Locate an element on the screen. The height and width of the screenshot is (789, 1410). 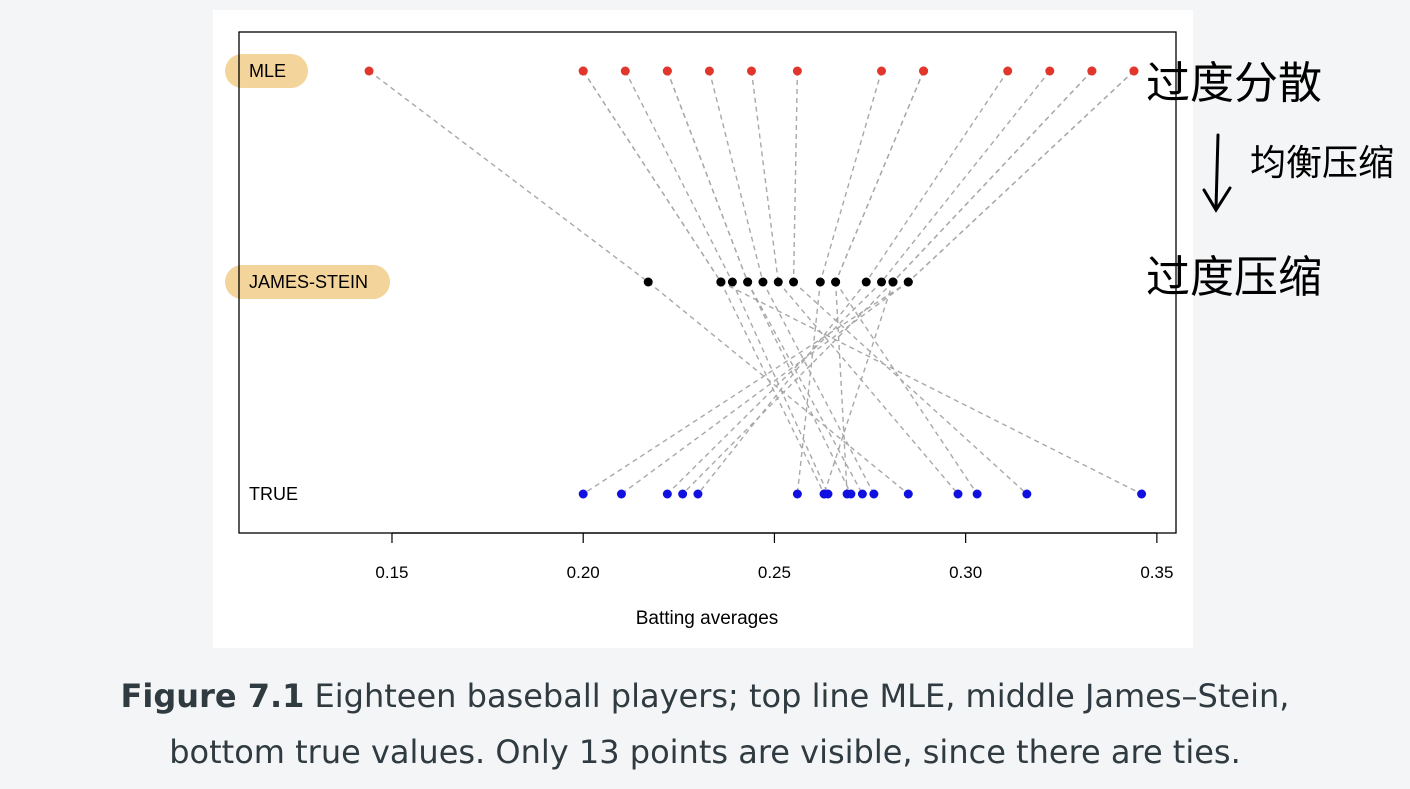
handwritten-notes: 过度分散 均衡压缩 过度压缩 is located at coordinates (1270, 180).